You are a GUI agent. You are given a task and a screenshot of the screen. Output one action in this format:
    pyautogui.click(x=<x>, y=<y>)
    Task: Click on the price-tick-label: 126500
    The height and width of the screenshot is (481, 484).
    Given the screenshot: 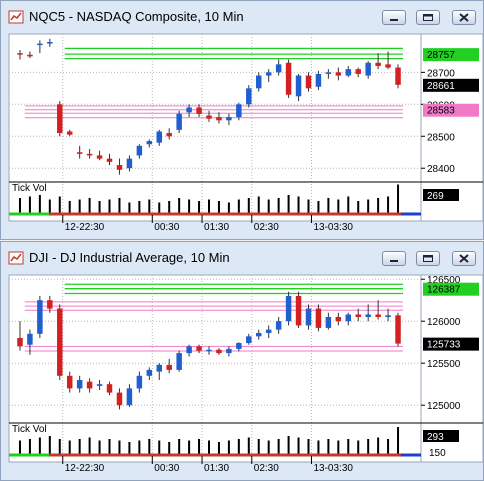 What is the action you would take?
    pyautogui.click(x=444, y=280)
    